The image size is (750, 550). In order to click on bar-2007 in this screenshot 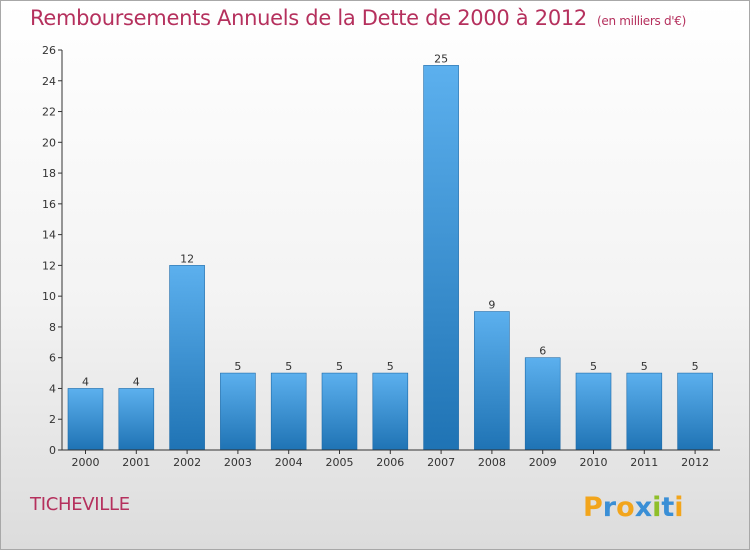, I will do `click(441, 258)`.